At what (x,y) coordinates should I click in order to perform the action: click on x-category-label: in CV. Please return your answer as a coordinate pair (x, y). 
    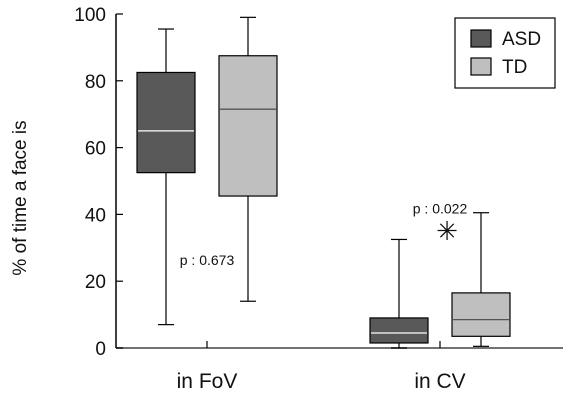
    Looking at the image, I should click on (439, 381).